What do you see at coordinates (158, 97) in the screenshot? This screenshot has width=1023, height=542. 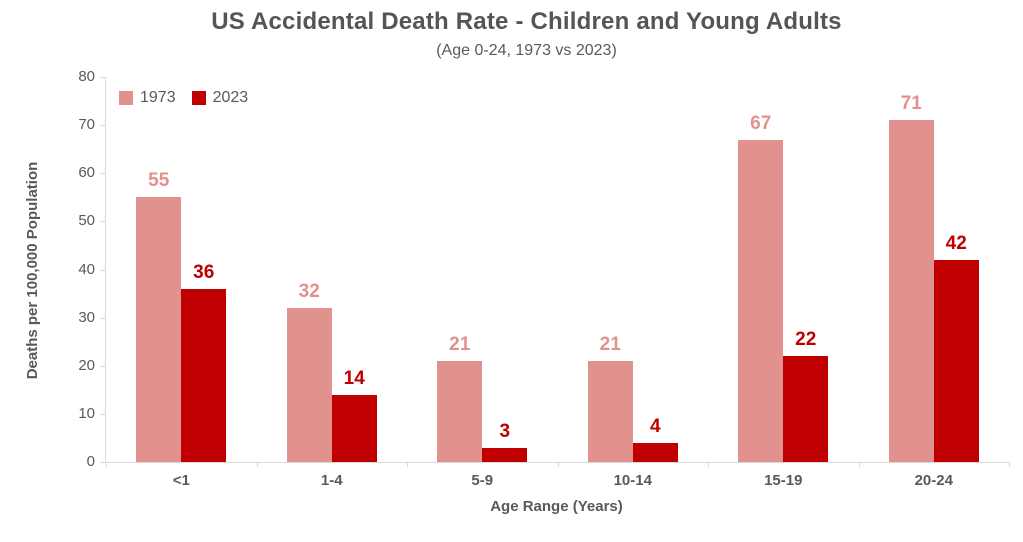 I see `legend-label-1973: 1973` at bounding box center [158, 97].